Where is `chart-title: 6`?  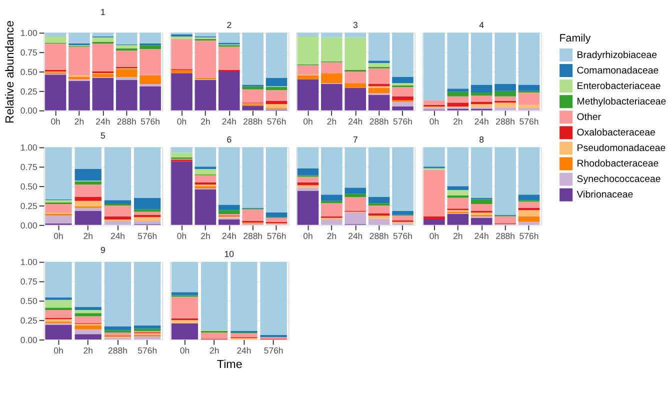
chart-title: 6 is located at coordinates (229, 139).